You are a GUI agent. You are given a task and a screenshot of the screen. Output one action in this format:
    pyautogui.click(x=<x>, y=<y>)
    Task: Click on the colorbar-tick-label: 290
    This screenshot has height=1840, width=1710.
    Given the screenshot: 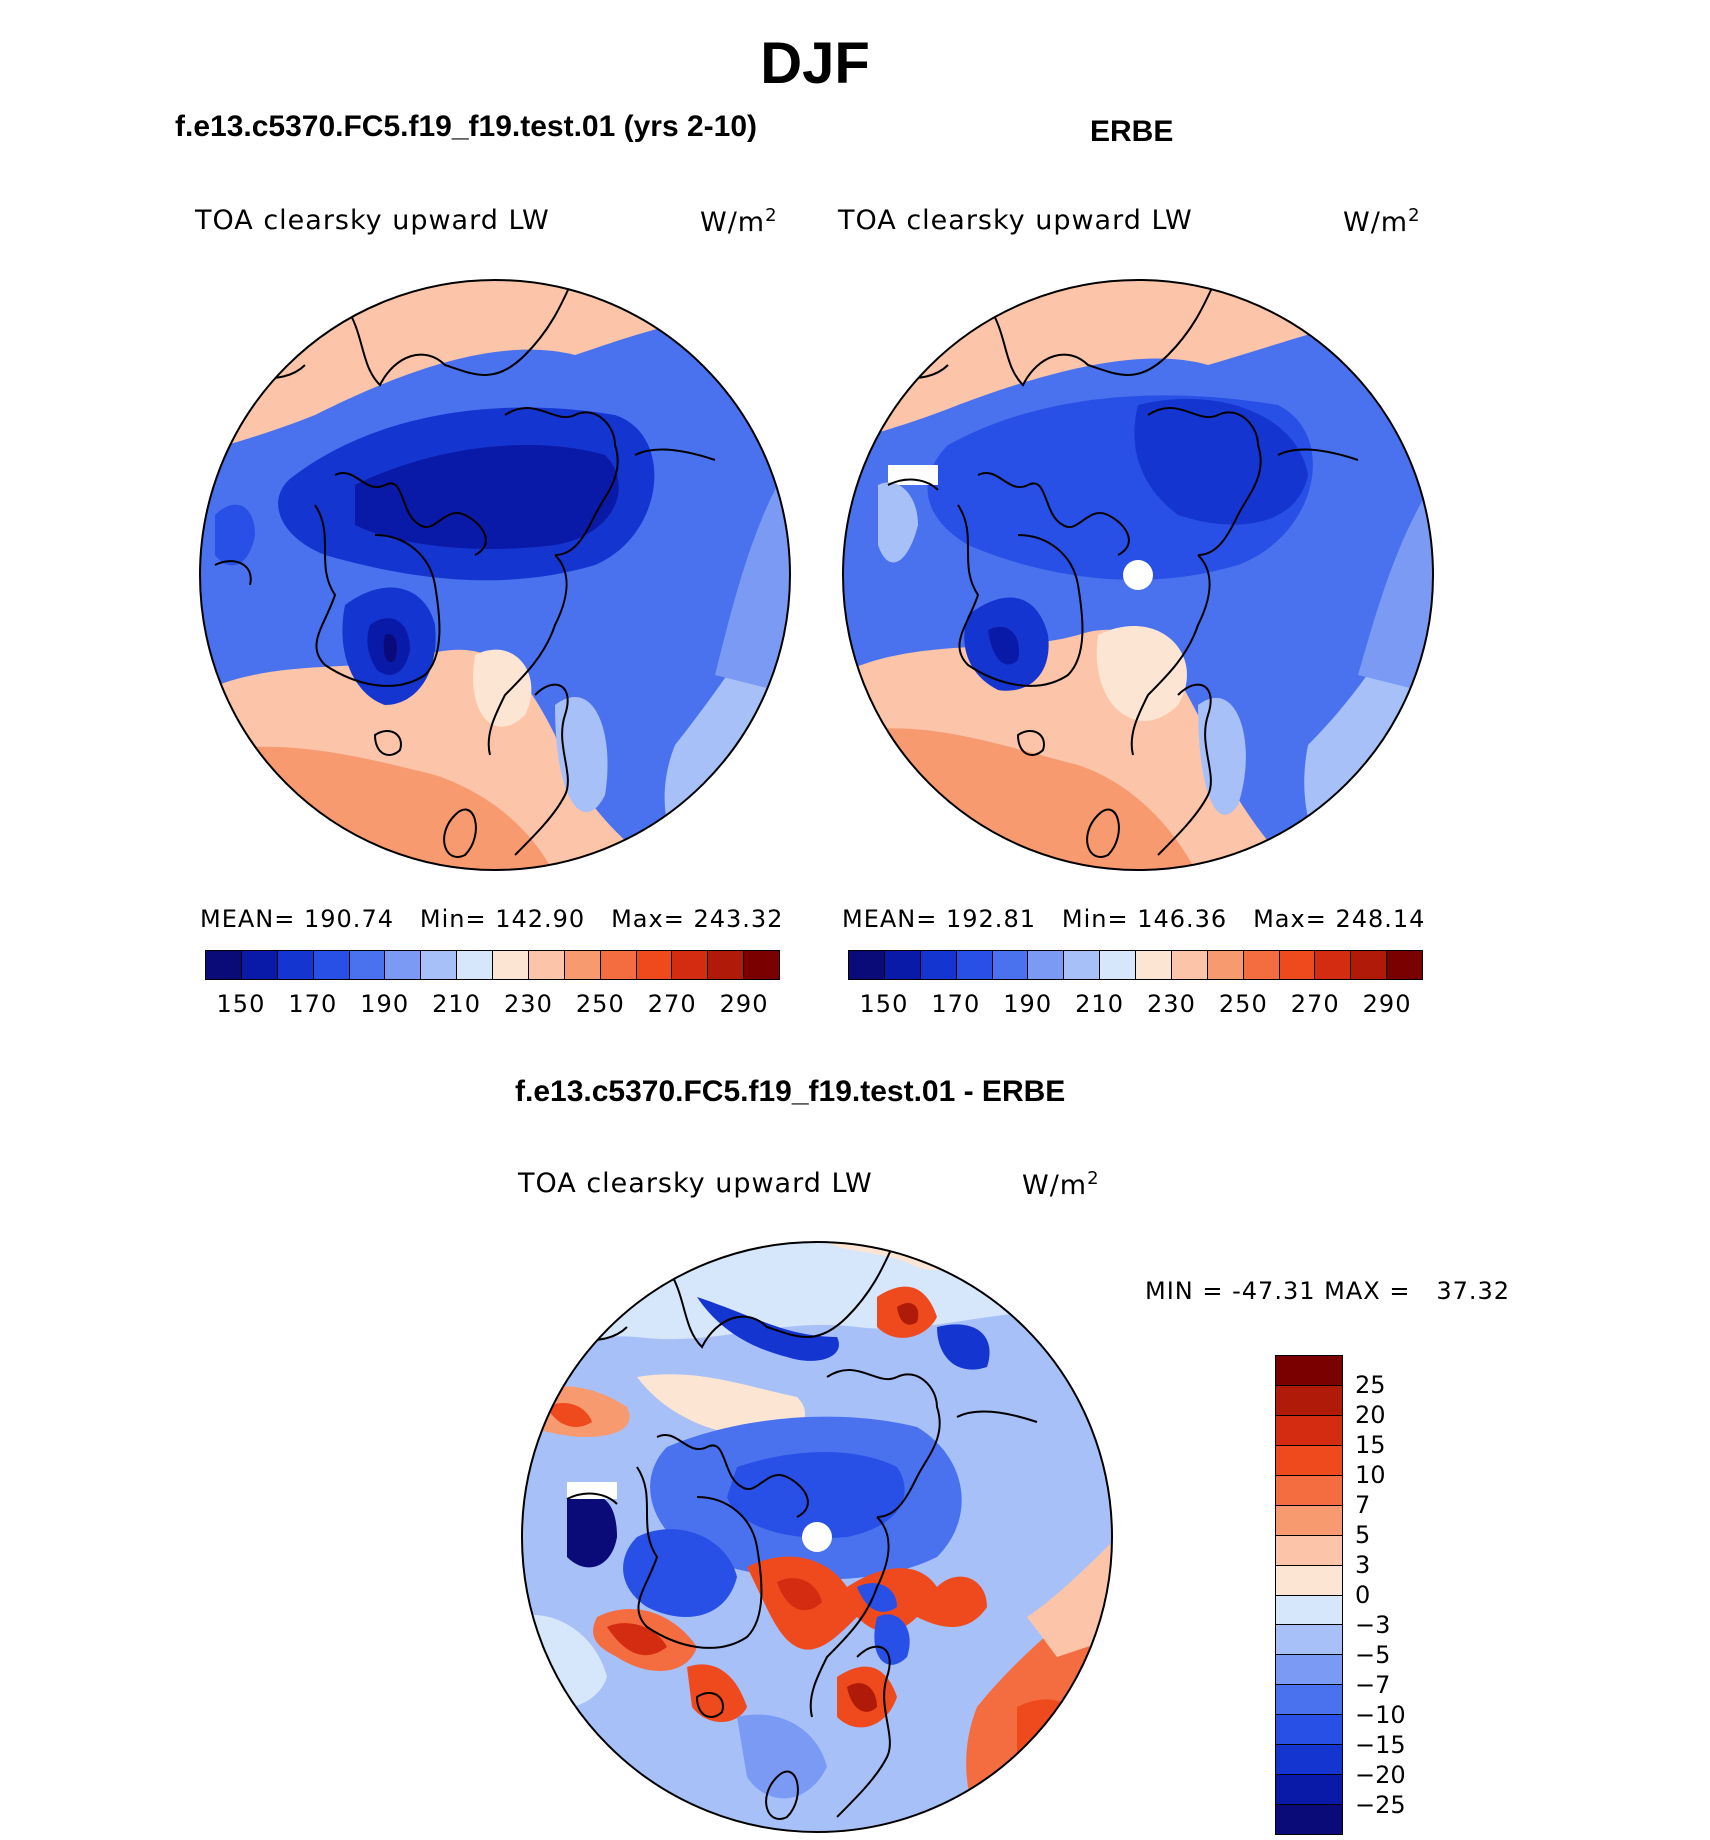 What is the action you would take?
    pyautogui.click(x=744, y=1004)
    